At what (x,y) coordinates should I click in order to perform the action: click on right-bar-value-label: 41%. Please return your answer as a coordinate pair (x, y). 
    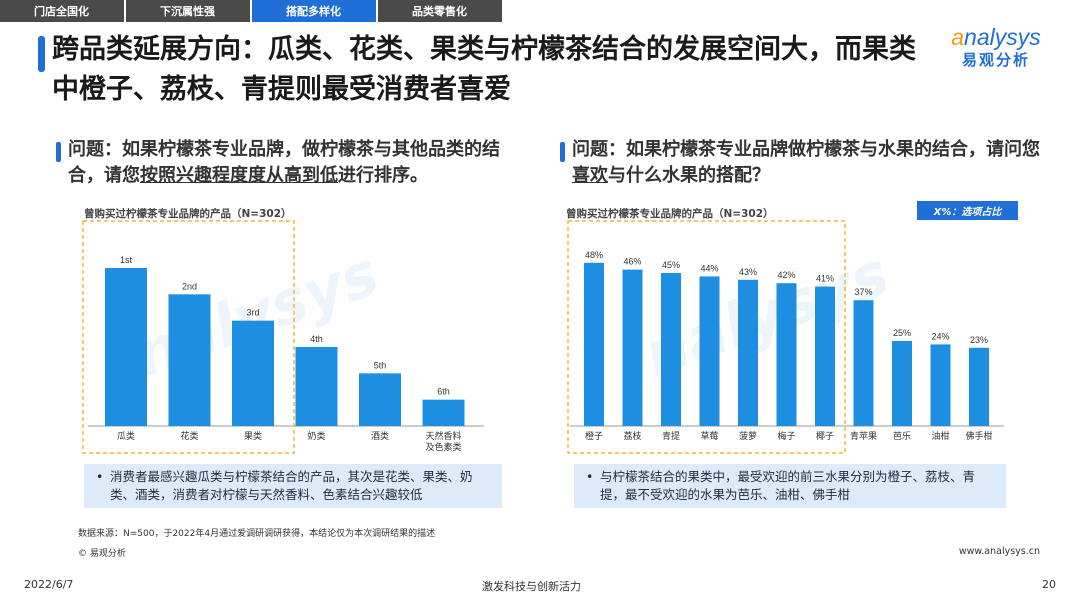
    Looking at the image, I should click on (825, 279).